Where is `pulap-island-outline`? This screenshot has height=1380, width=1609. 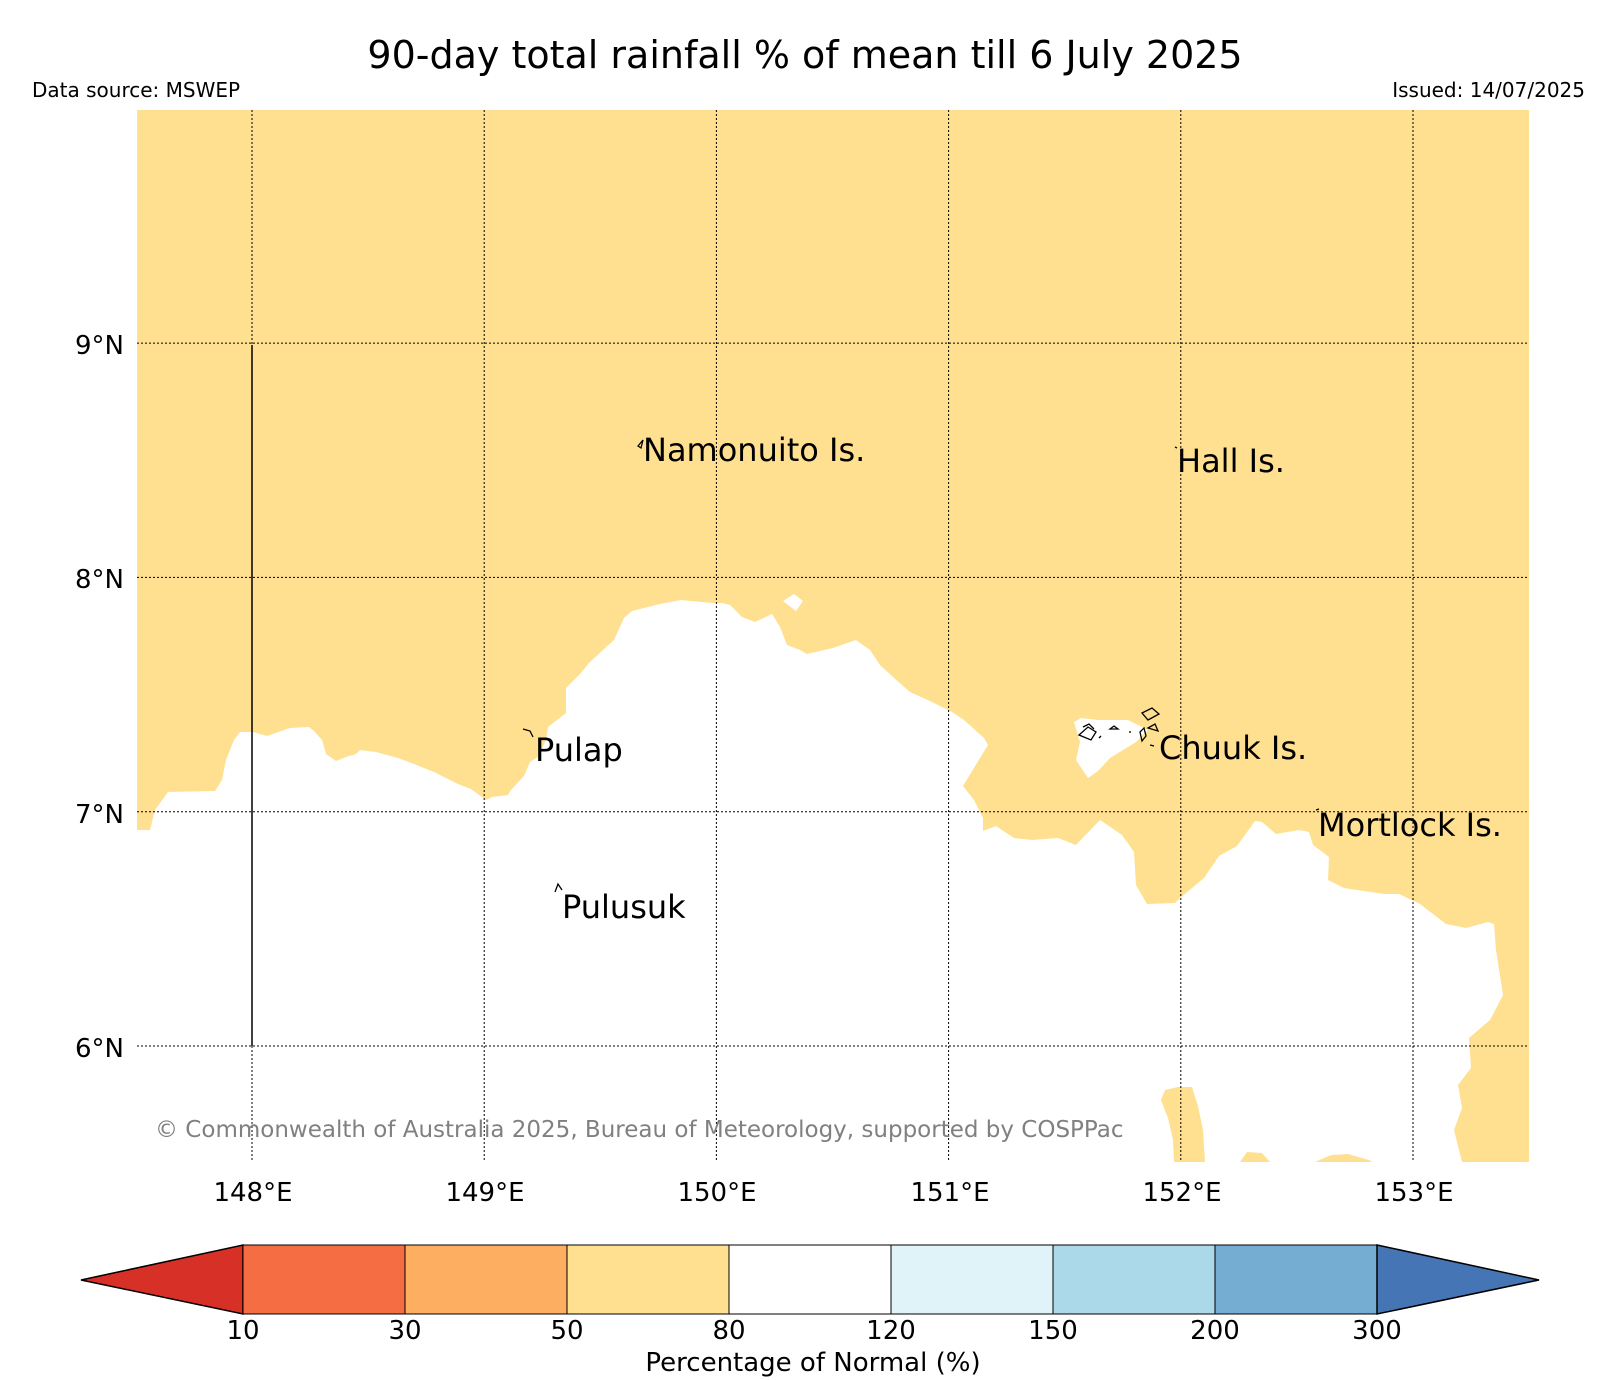
pulap-island-outline is located at coordinates (528, 733).